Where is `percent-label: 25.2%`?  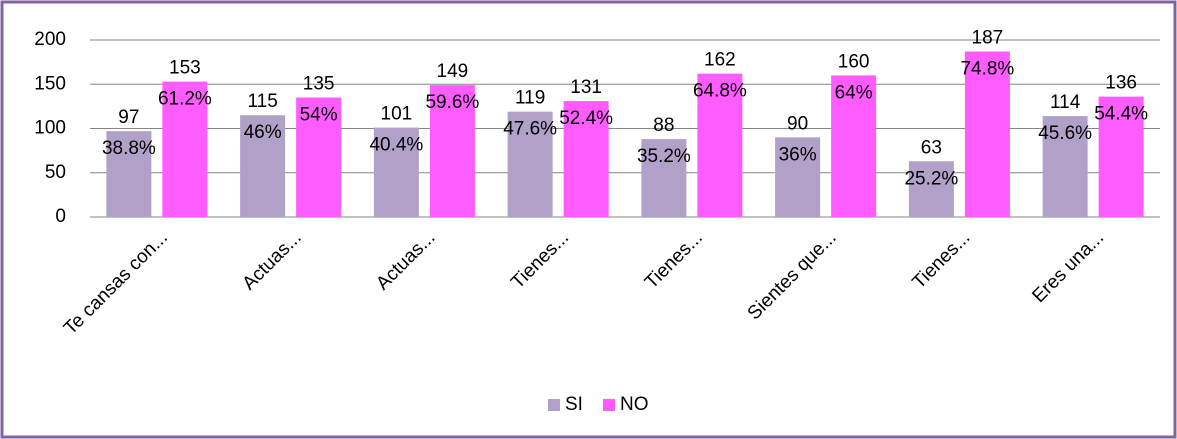 percent-label: 25.2% is located at coordinates (931, 178).